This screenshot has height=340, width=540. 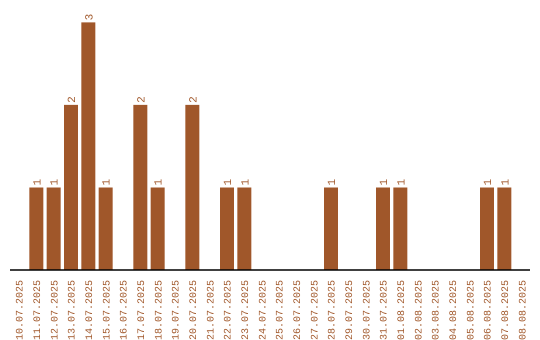 What do you see at coordinates (281, 310) in the screenshot?
I see `x-tick-label: 25.07.2025` at bounding box center [281, 310].